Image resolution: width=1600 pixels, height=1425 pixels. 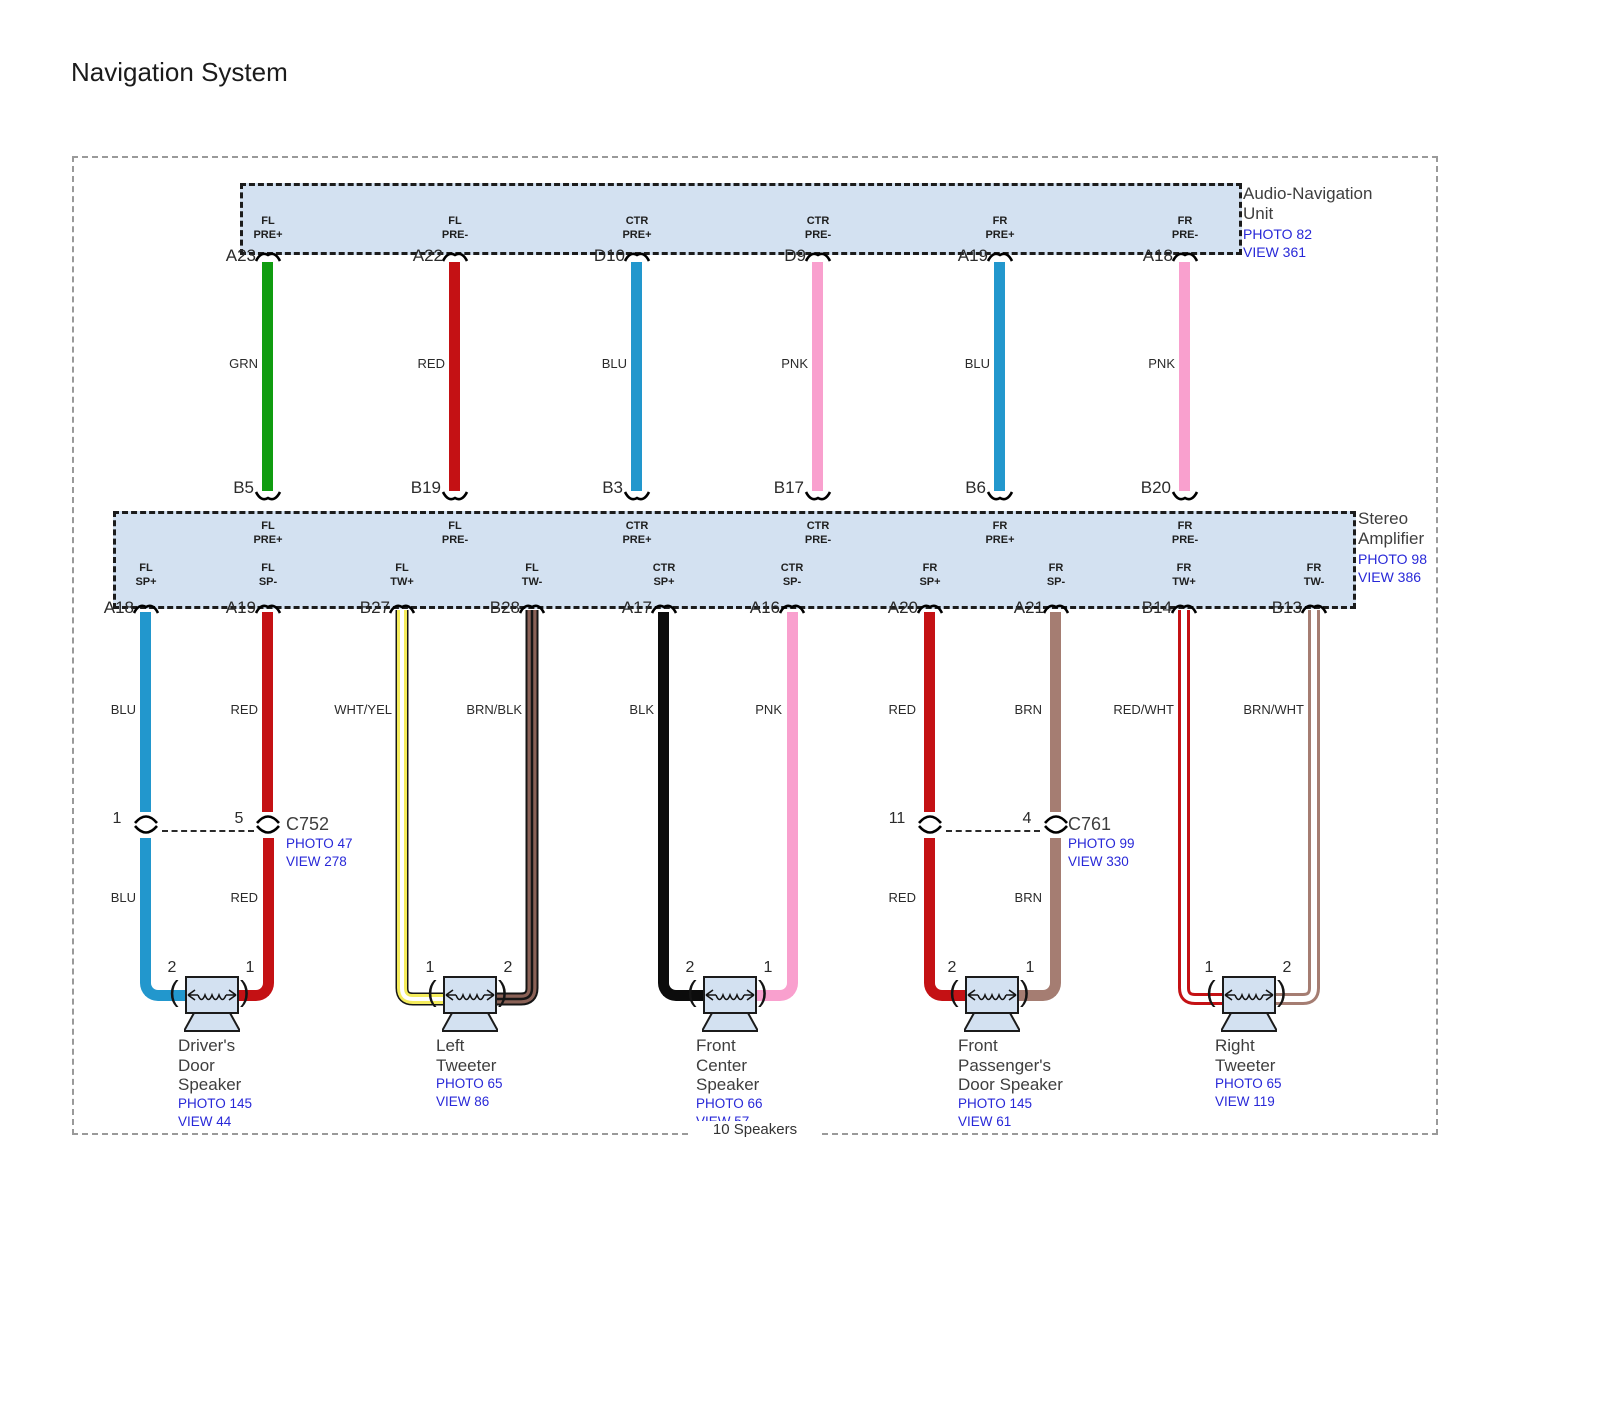 What do you see at coordinates (637, 533) in the screenshot?
I see `amp-pin-label: CTR PRE+` at bounding box center [637, 533].